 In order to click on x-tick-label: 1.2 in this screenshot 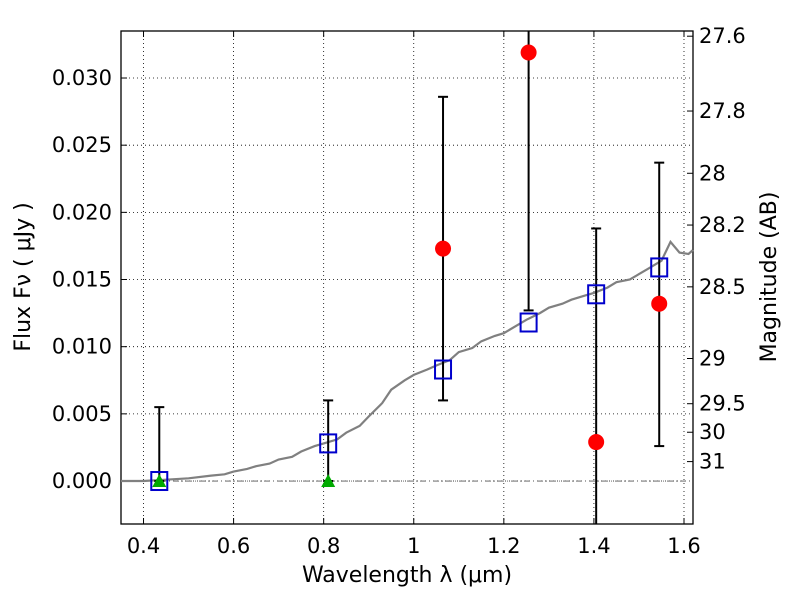, I will do `click(503, 546)`.